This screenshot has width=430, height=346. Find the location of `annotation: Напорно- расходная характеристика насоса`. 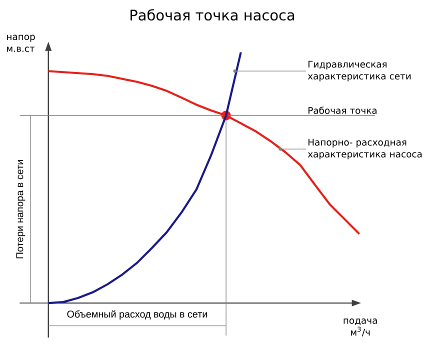

annotation: Напорно- расходная характеристика насоса is located at coordinates (365, 149).